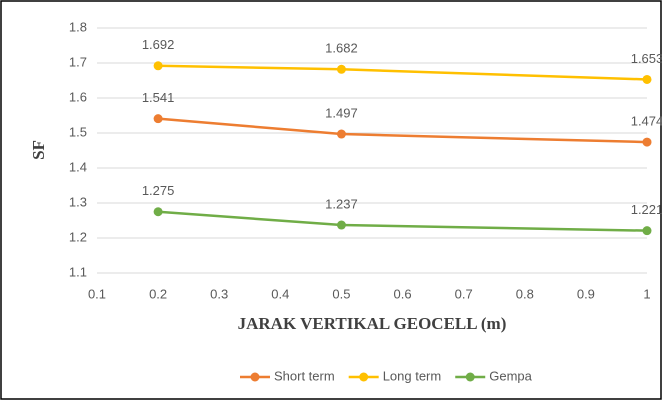 The image size is (662, 400). I want to click on y-tick-label: 1.6, so click(78, 96).